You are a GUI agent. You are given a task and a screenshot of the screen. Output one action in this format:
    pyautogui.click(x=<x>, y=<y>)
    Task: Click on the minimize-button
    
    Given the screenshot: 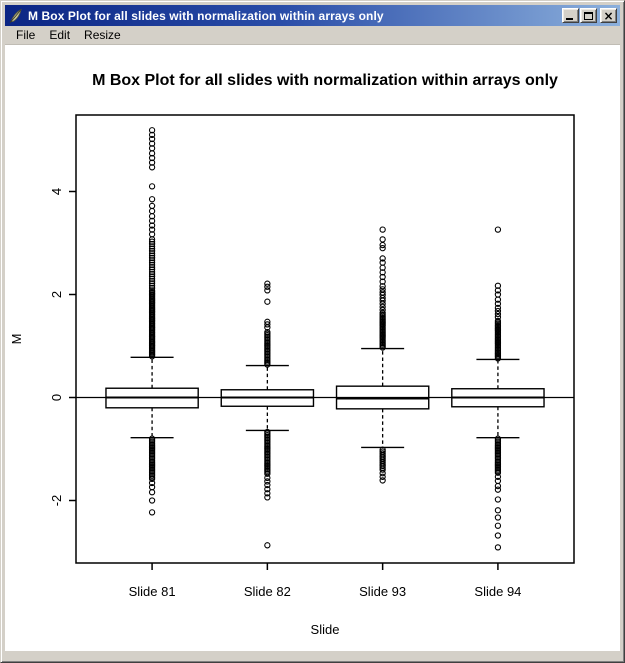 What is the action you would take?
    pyautogui.click(x=570, y=15)
    